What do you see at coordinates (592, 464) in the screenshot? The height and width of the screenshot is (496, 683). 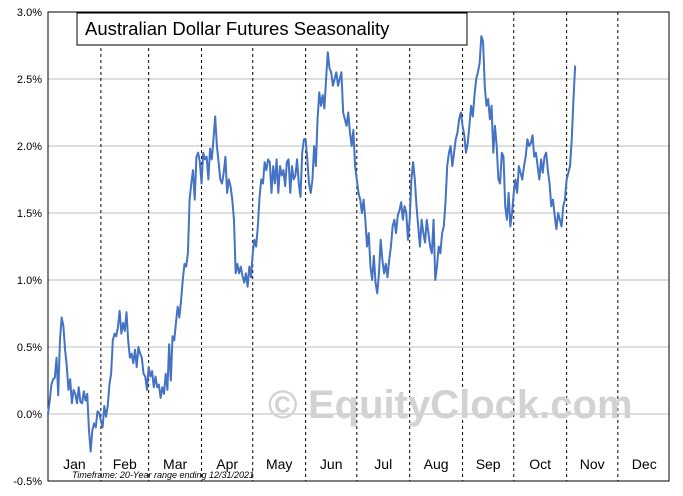 I see `x-tick-label: Nov` at bounding box center [592, 464].